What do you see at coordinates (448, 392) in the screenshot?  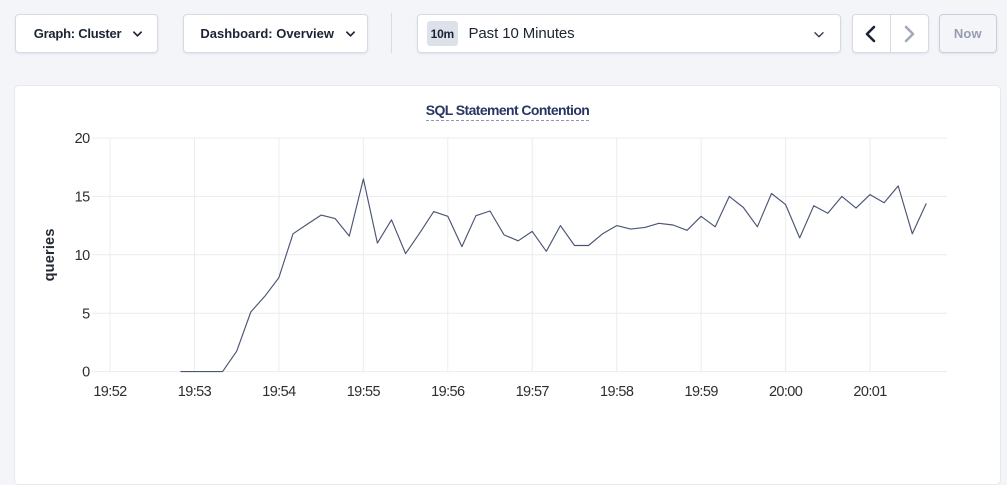 I see `svg-text: 19:56` at bounding box center [448, 392].